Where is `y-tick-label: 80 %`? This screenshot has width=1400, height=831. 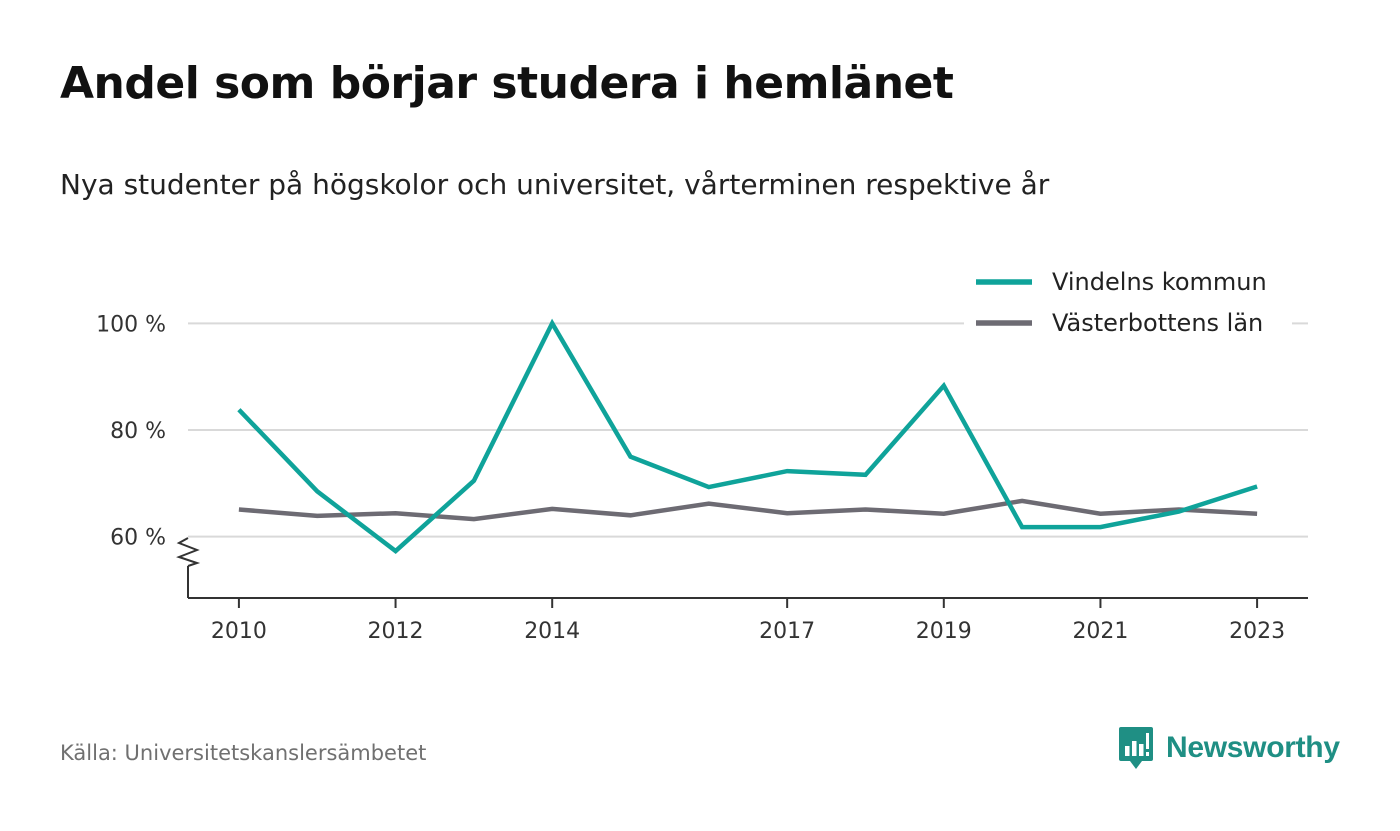
y-tick-label: 80 % is located at coordinates (138, 431).